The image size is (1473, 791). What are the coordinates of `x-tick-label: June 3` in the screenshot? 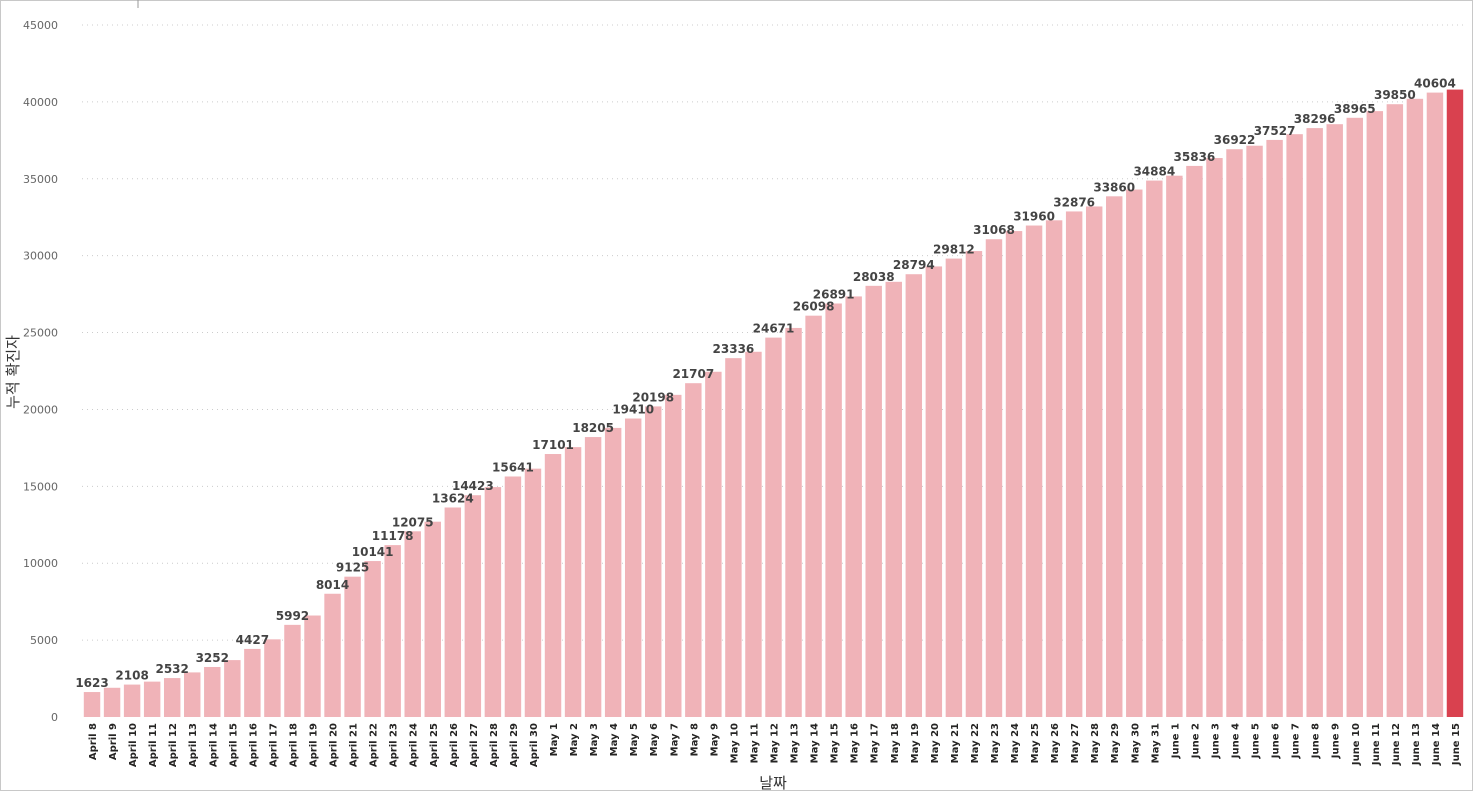 It's located at (1215, 741).